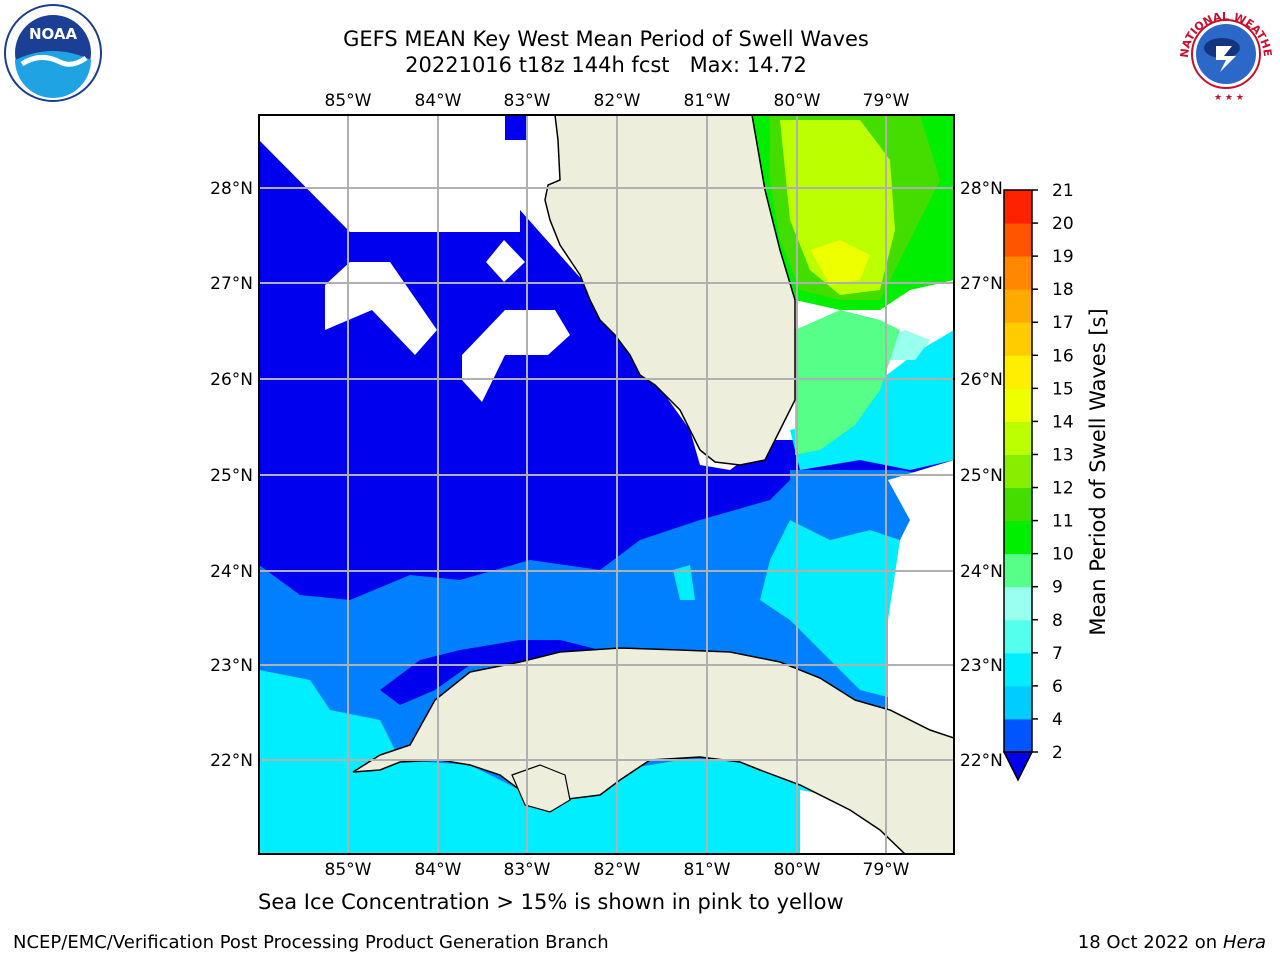 The height and width of the screenshot is (960, 1280). I want to click on colorbar-label: Mean Period of Swell Waves [s], so click(1098, 471).